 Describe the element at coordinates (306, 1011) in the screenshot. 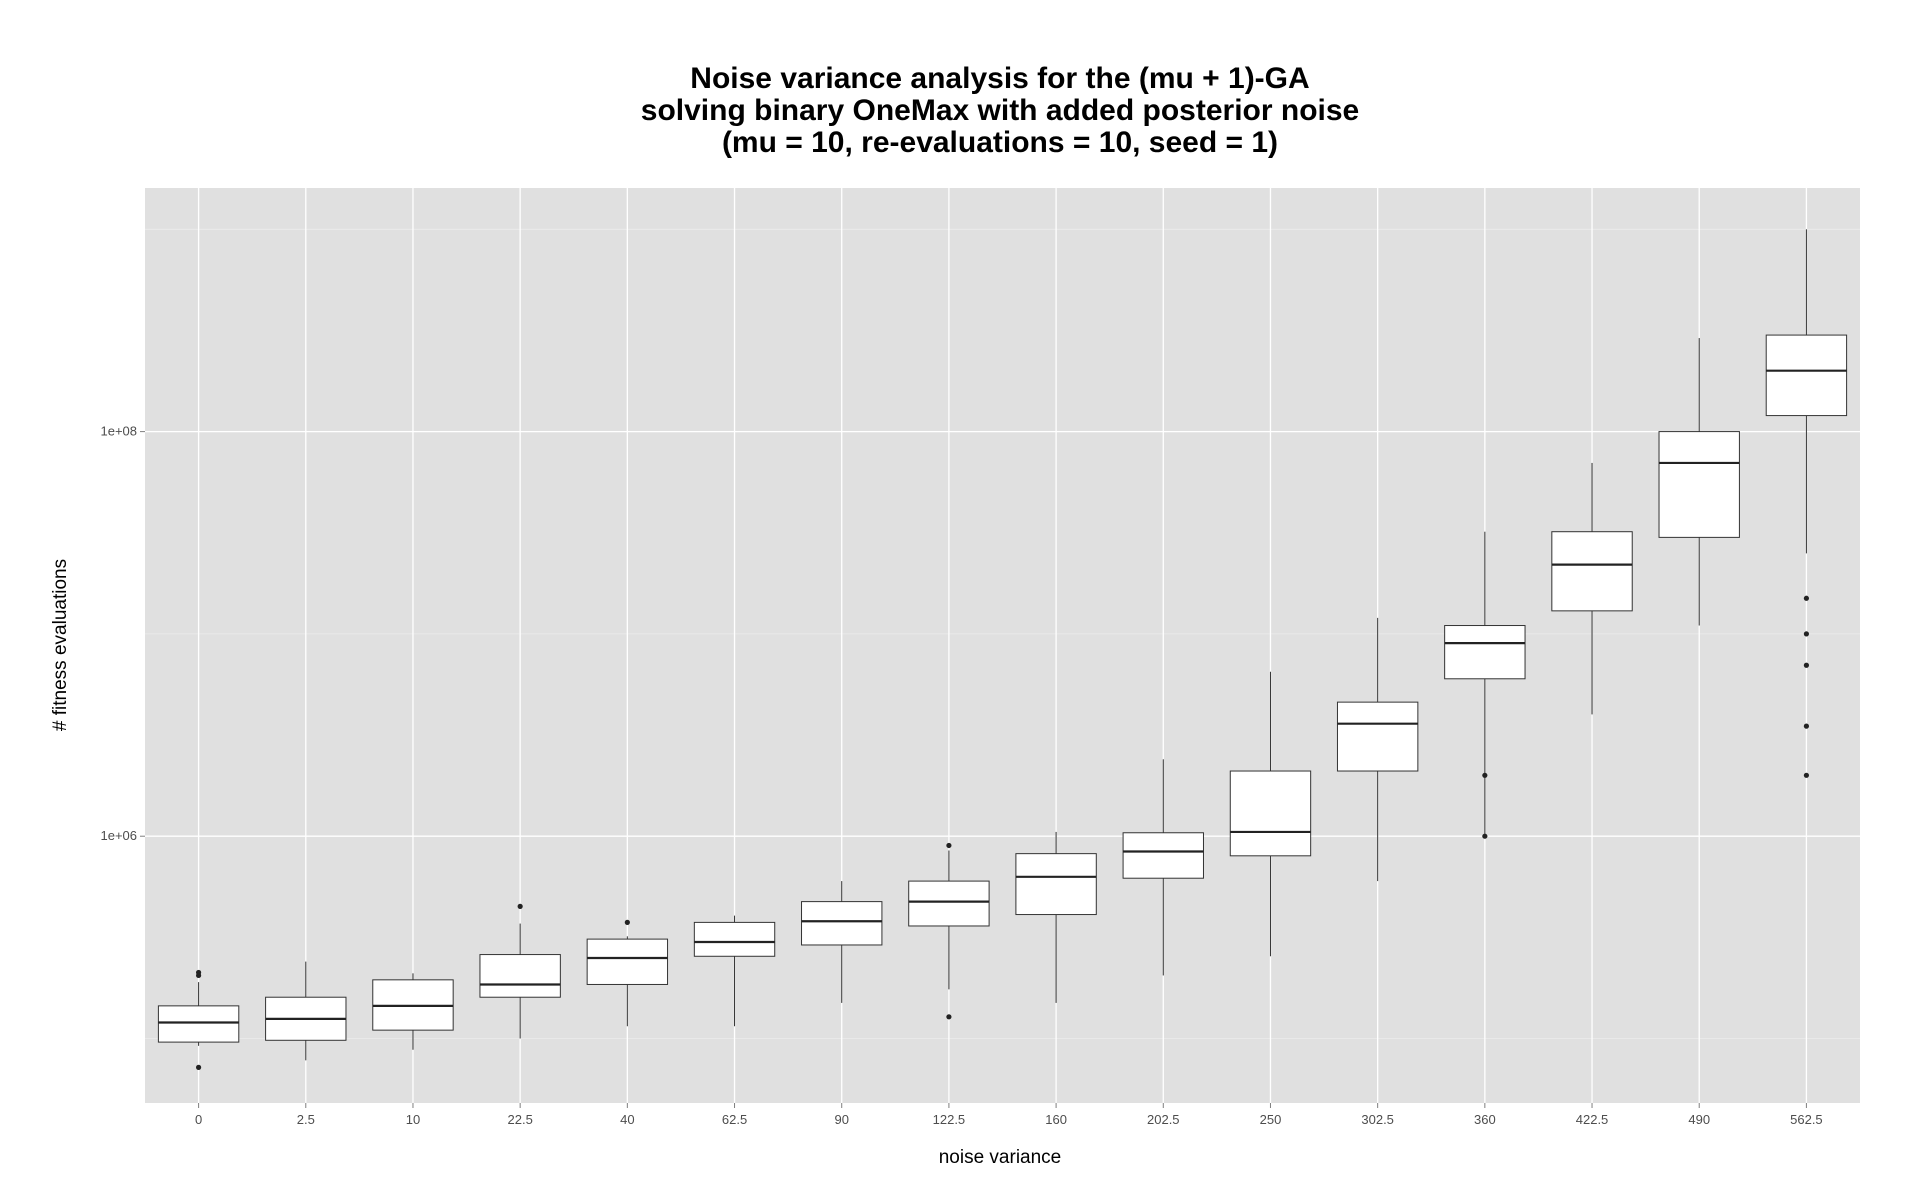

I see `box-2.5` at that location.